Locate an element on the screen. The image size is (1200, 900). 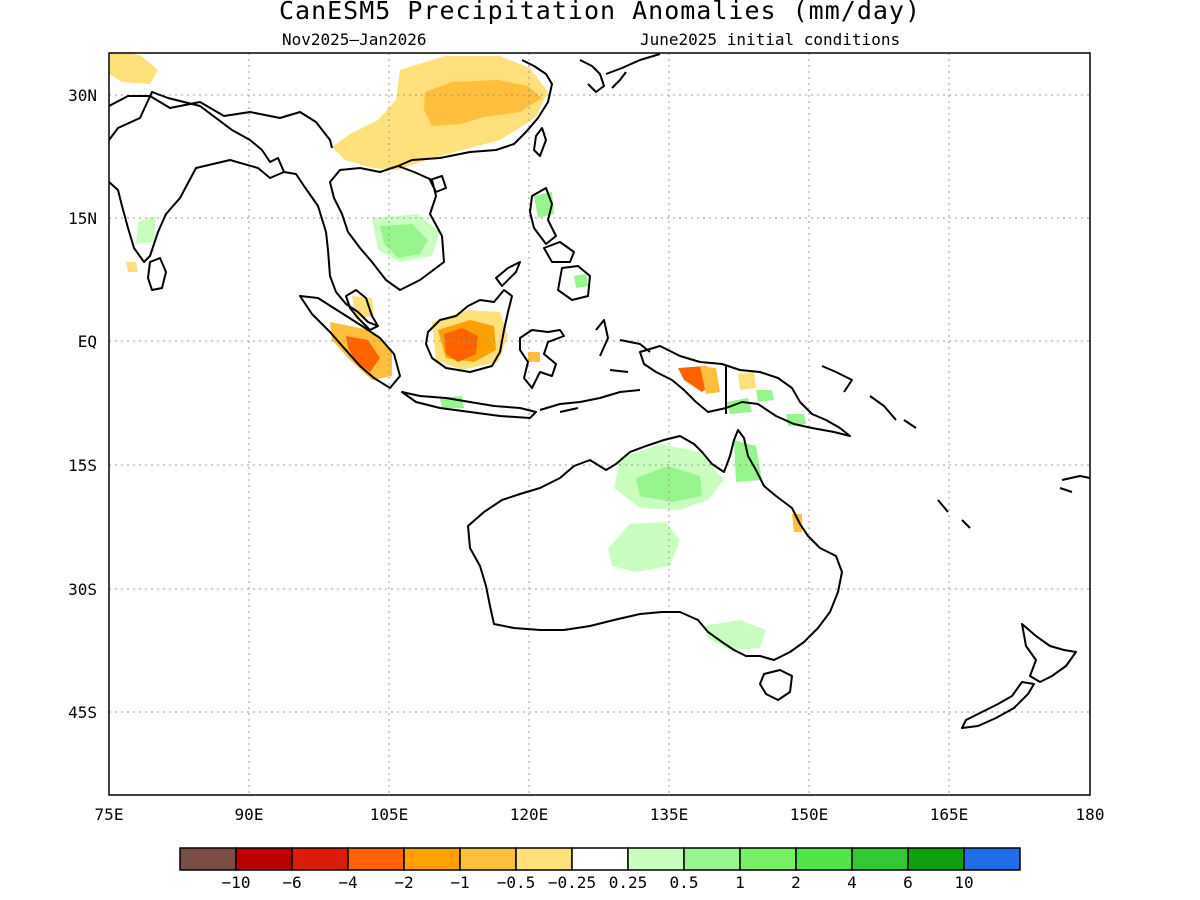
coast-bismarck is located at coordinates (869, 397).